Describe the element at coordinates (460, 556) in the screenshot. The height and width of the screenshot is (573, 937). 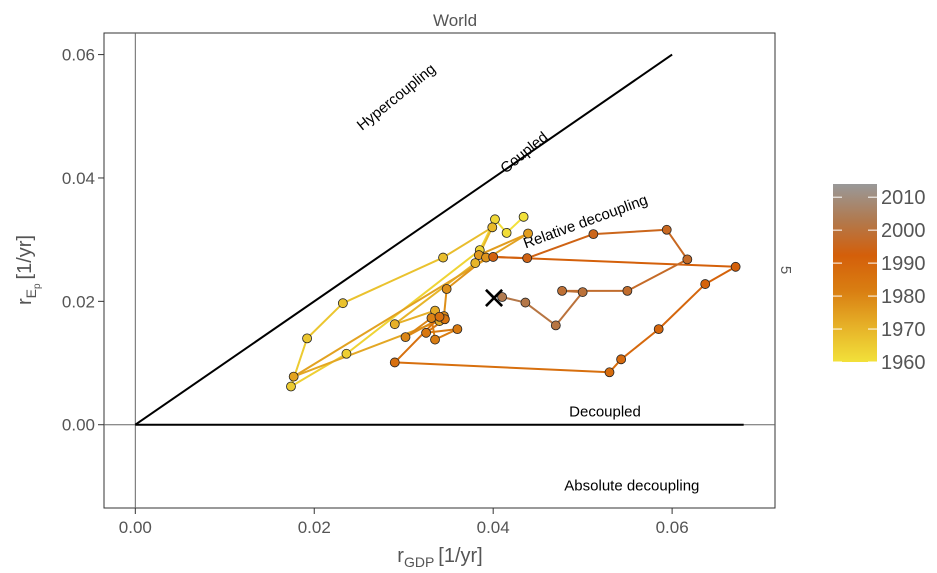
I see `x-axis-title-unit: [1/yr]` at that location.